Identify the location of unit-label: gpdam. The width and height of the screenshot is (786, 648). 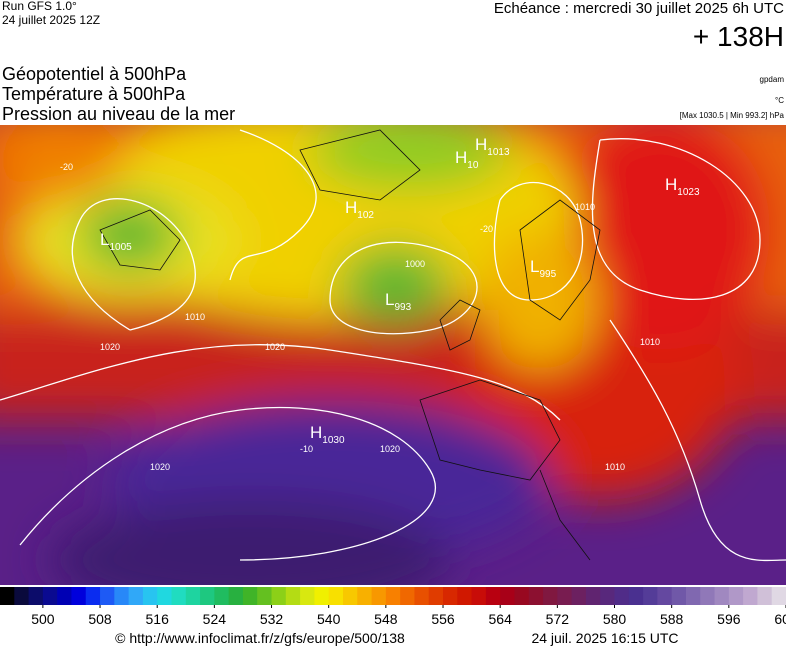
(772, 79).